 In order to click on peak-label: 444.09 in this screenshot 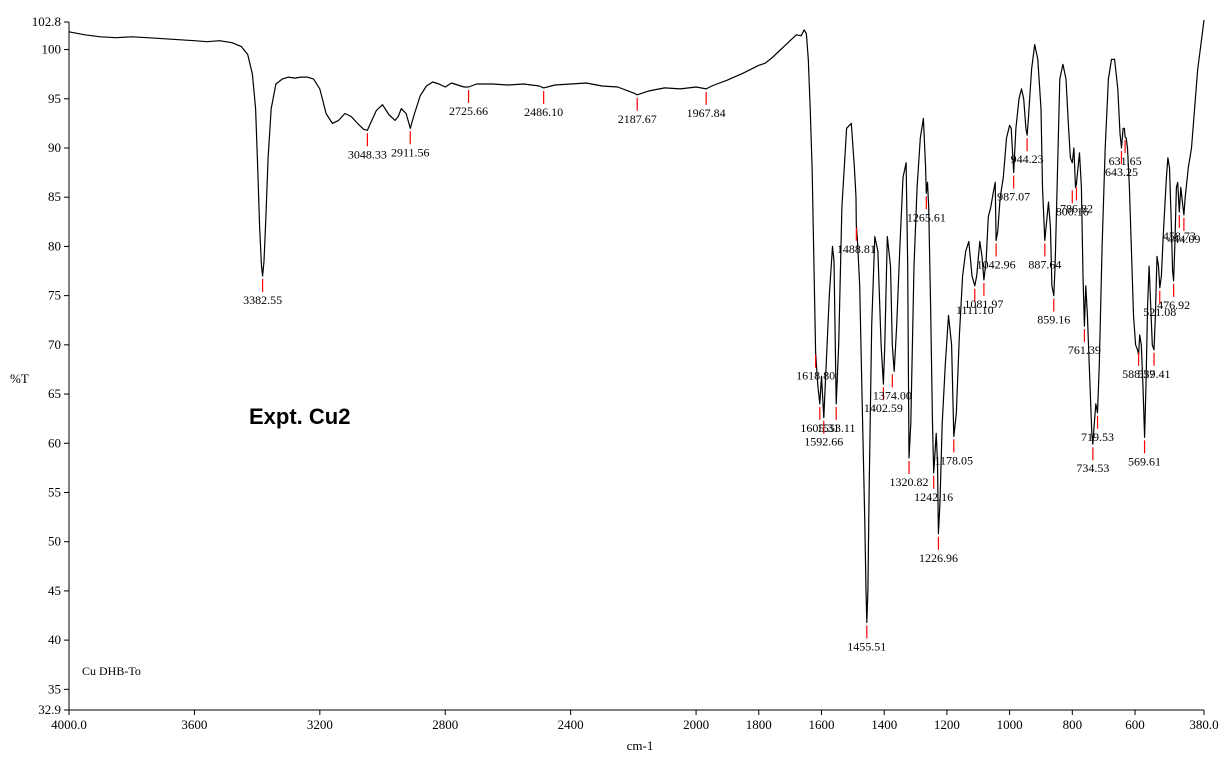, I will do `click(1183, 239)`.